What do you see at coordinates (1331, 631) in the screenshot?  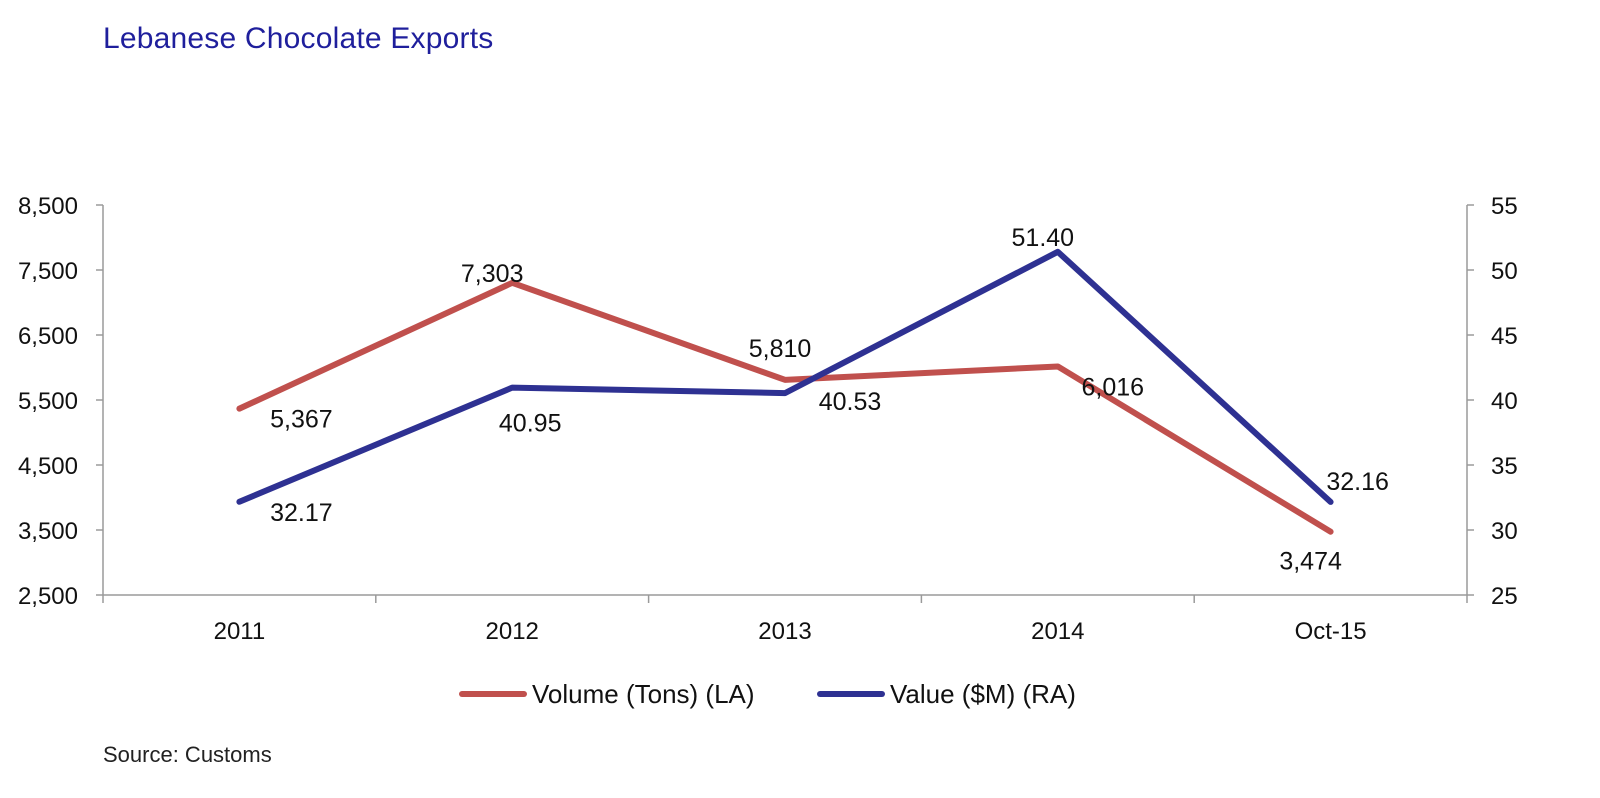 I see `x-axis-tick-label: Oct-15` at bounding box center [1331, 631].